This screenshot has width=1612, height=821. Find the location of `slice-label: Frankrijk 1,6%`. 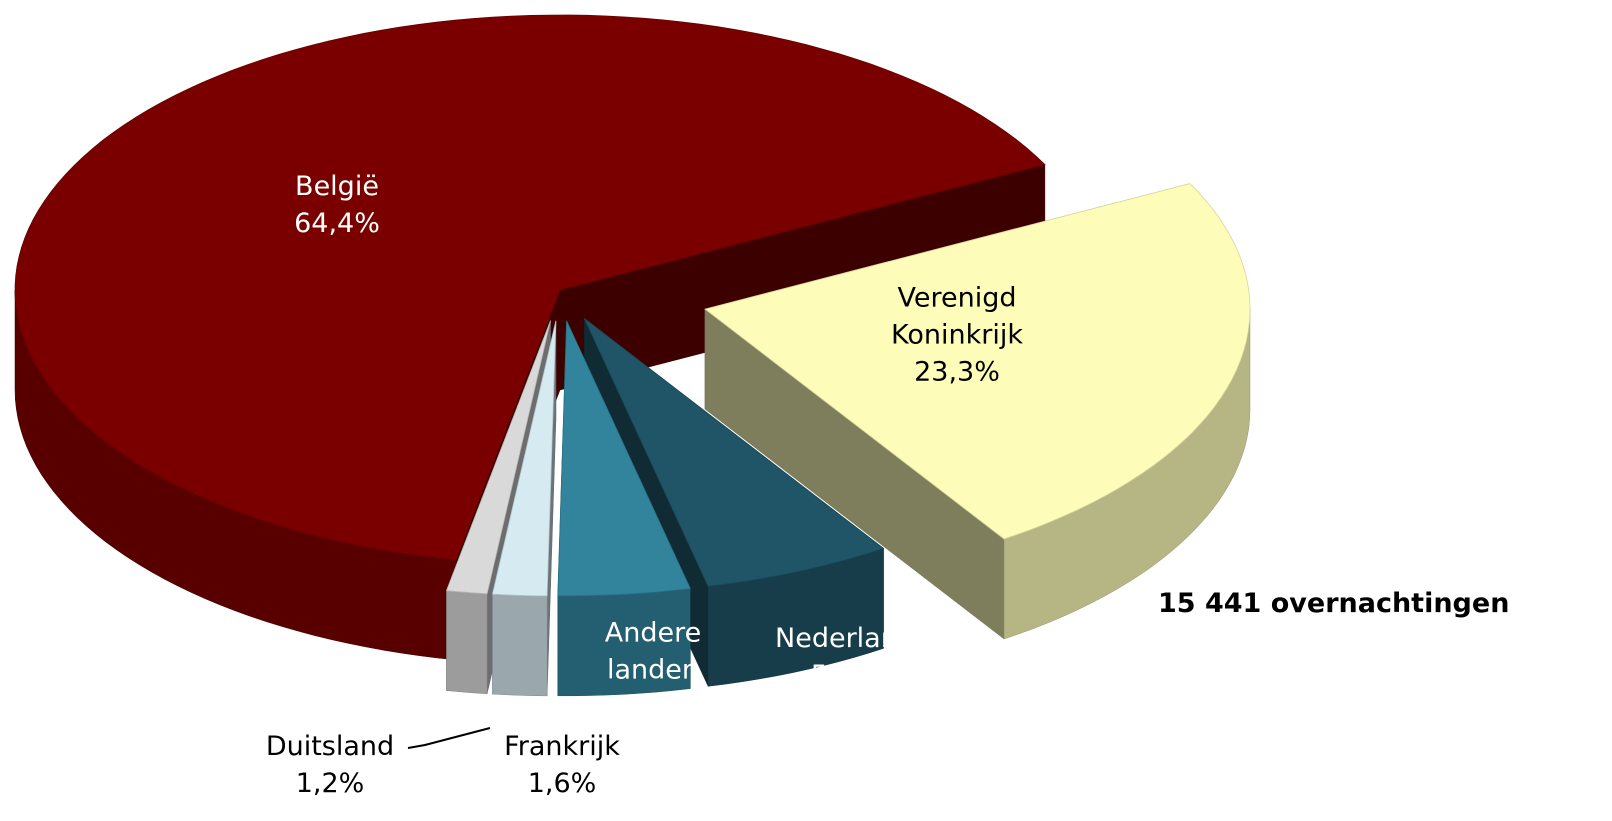

slice-label: Frankrijk 1,6% is located at coordinates (562, 765).